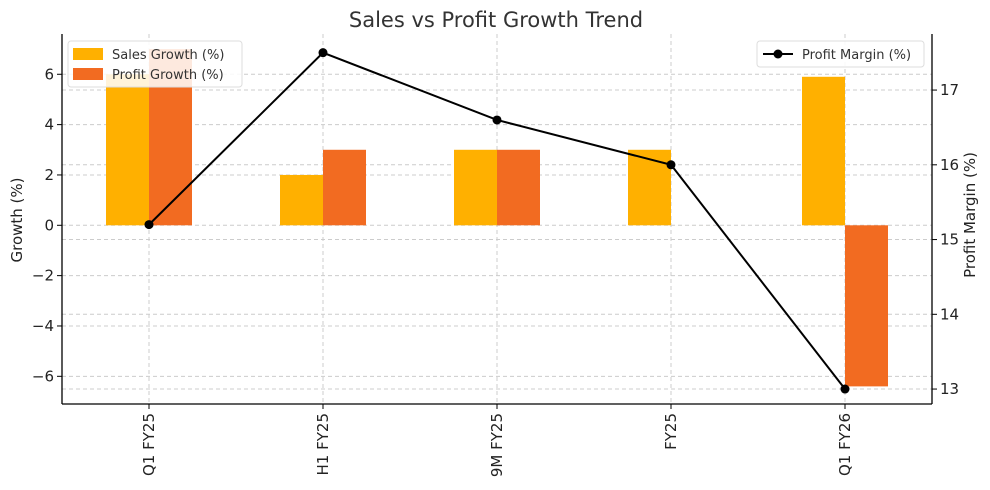  What do you see at coordinates (949, 90) in the screenshot?
I see `y-tick-label-right: 17` at bounding box center [949, 90].